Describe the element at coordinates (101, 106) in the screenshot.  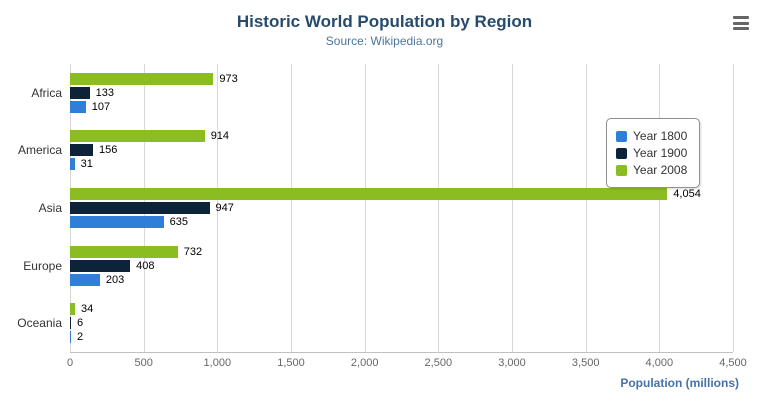
I see `bar-value-label: 107` at that location.